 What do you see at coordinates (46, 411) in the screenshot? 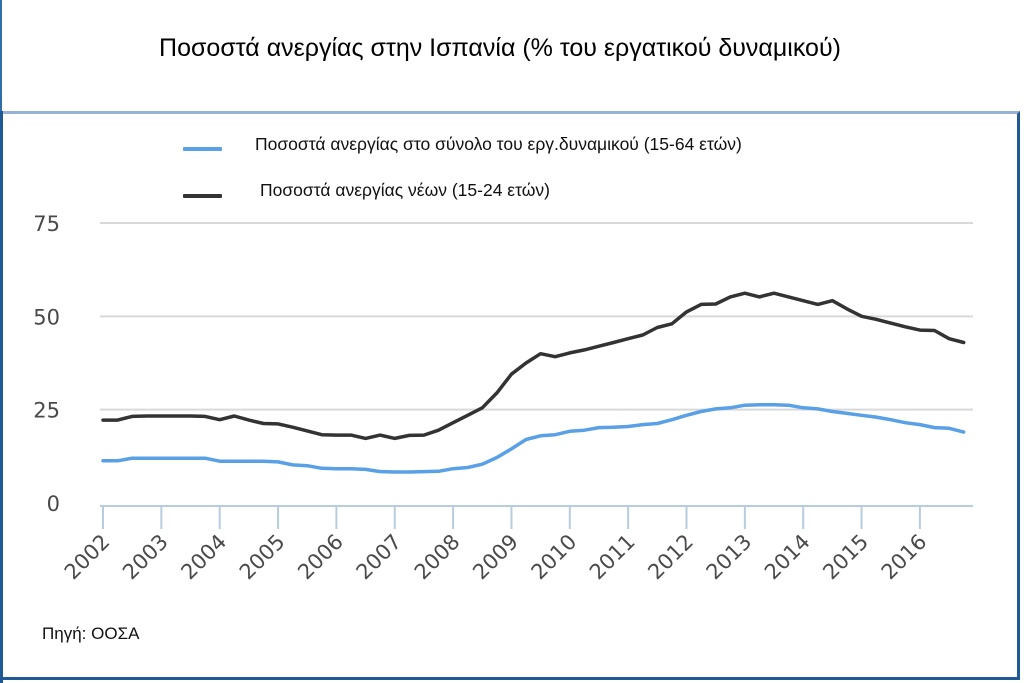
I see `y-tick-label: 25` at bounding box center [46, 411].